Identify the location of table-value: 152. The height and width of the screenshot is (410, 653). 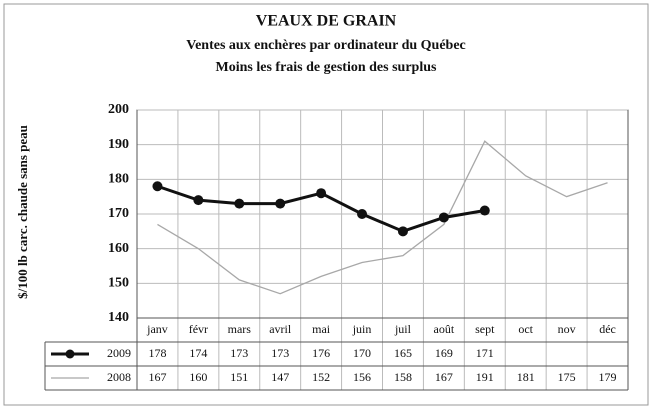
(321, 377).